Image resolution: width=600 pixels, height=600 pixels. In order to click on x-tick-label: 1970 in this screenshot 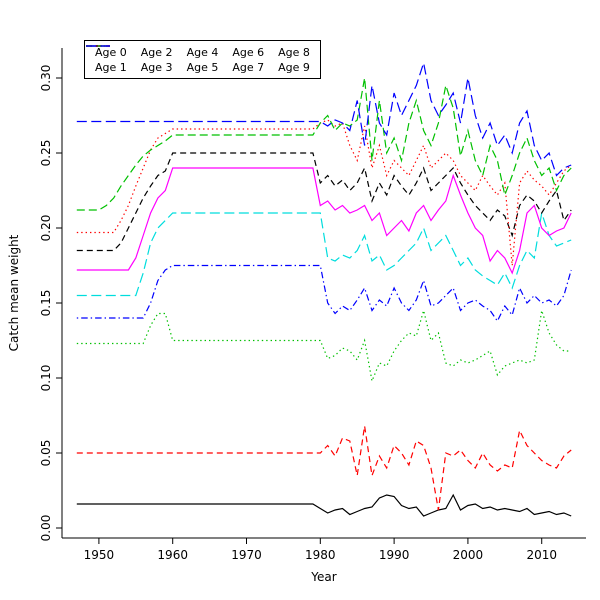, I will do `click(246, 555)`.